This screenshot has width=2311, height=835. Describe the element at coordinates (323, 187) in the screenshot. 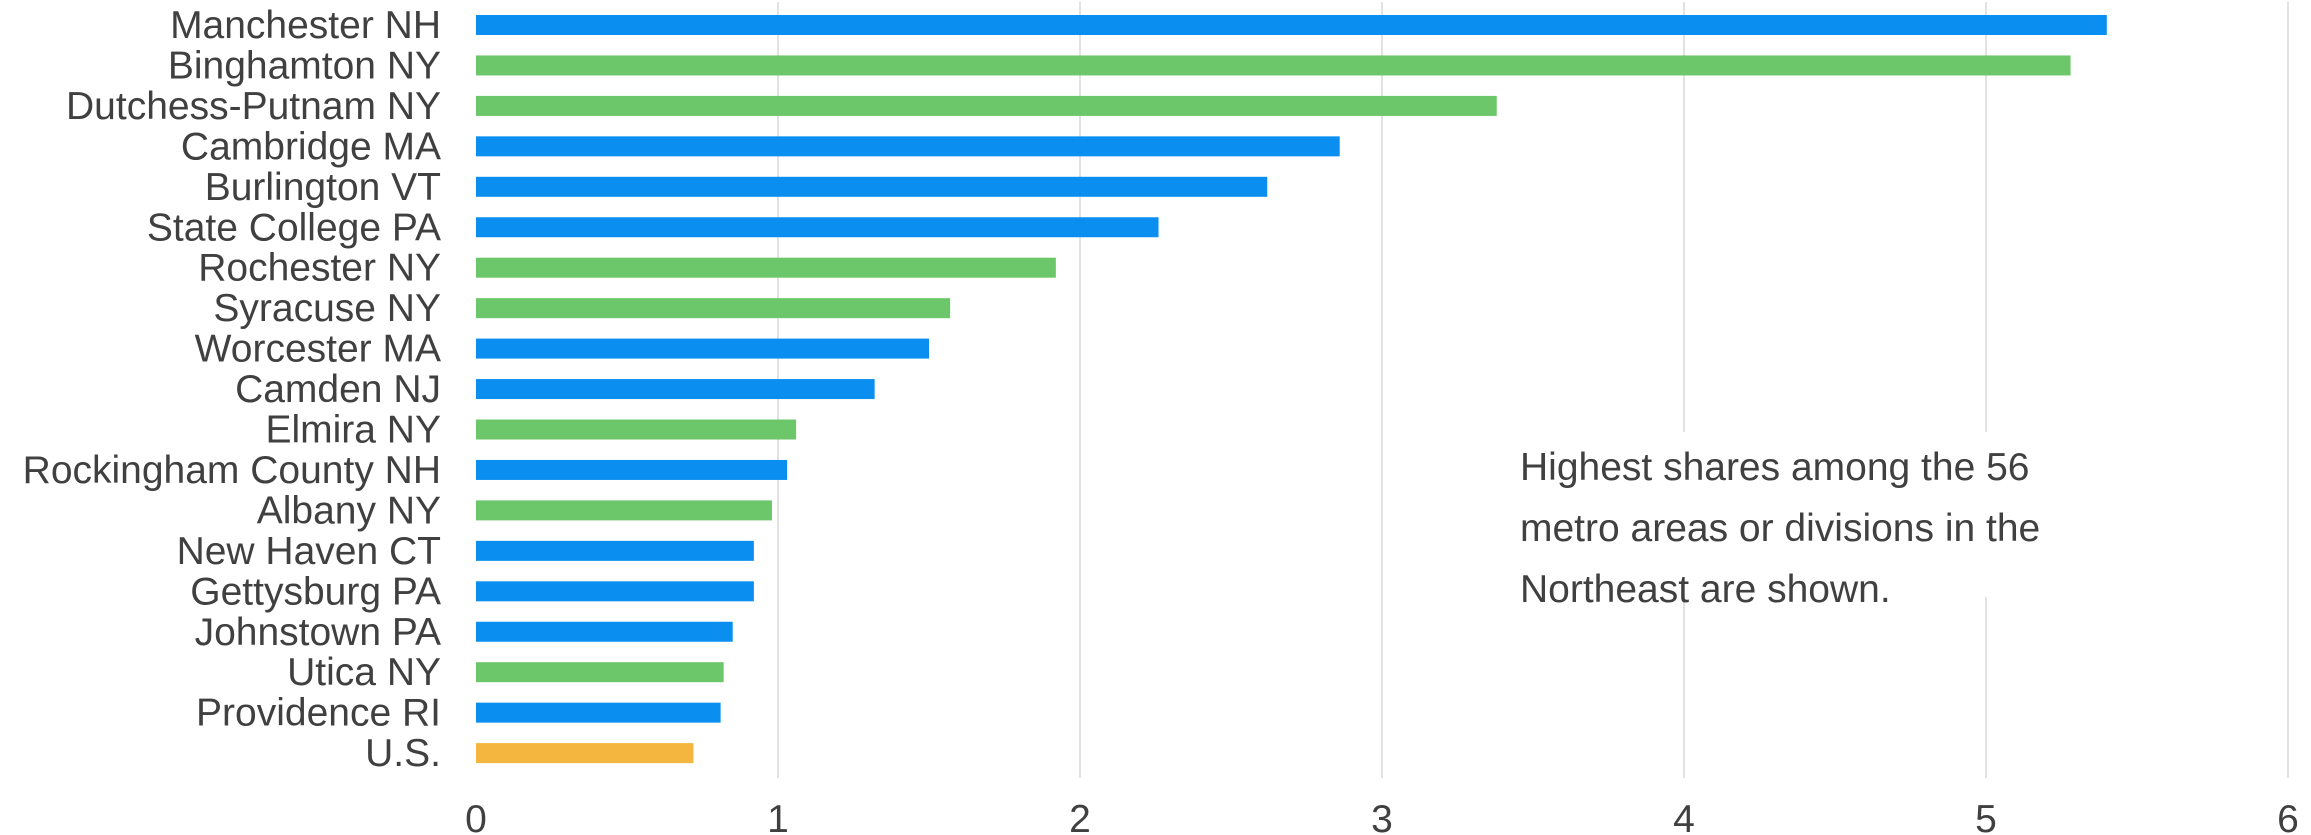

I see `category-label-burlington-vt: Burlington VT` at that location.